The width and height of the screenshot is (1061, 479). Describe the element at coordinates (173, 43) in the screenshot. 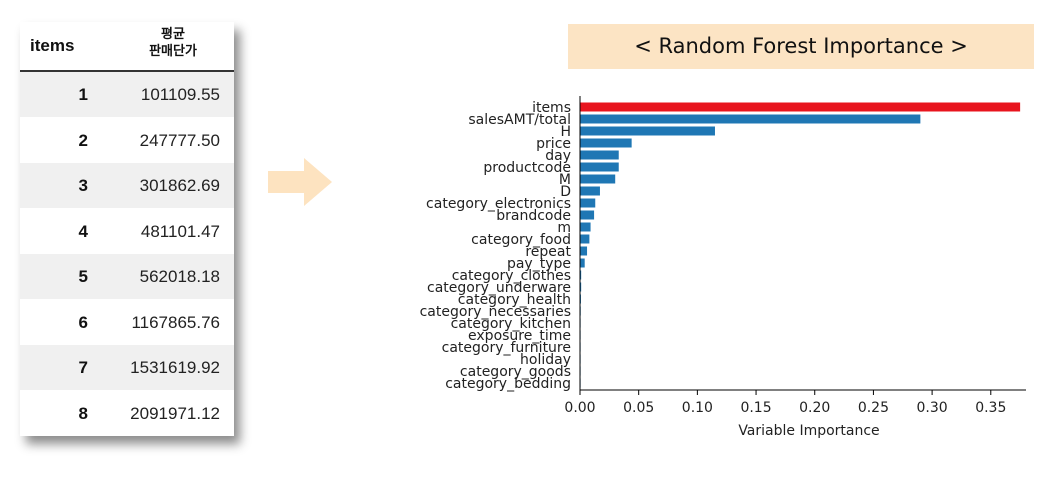

I see `header-avg-price: 평균 판매단가` at that location.